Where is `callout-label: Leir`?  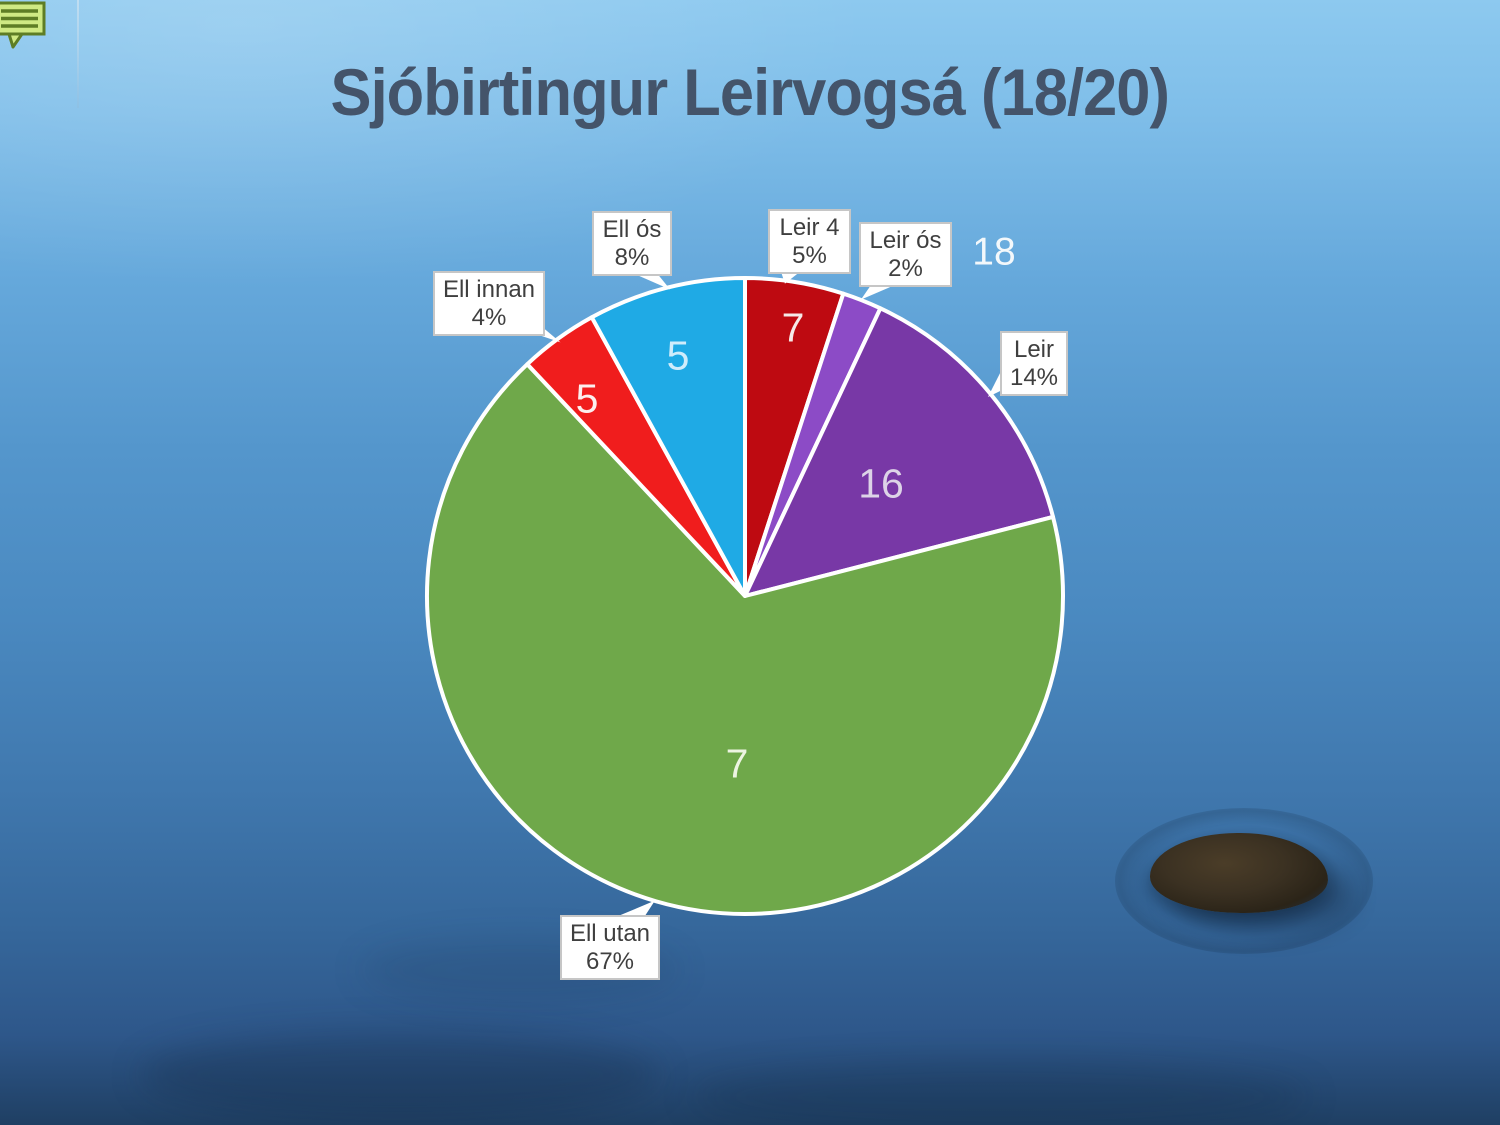
callout-label: Leir is located at coordinates (1034, 349).